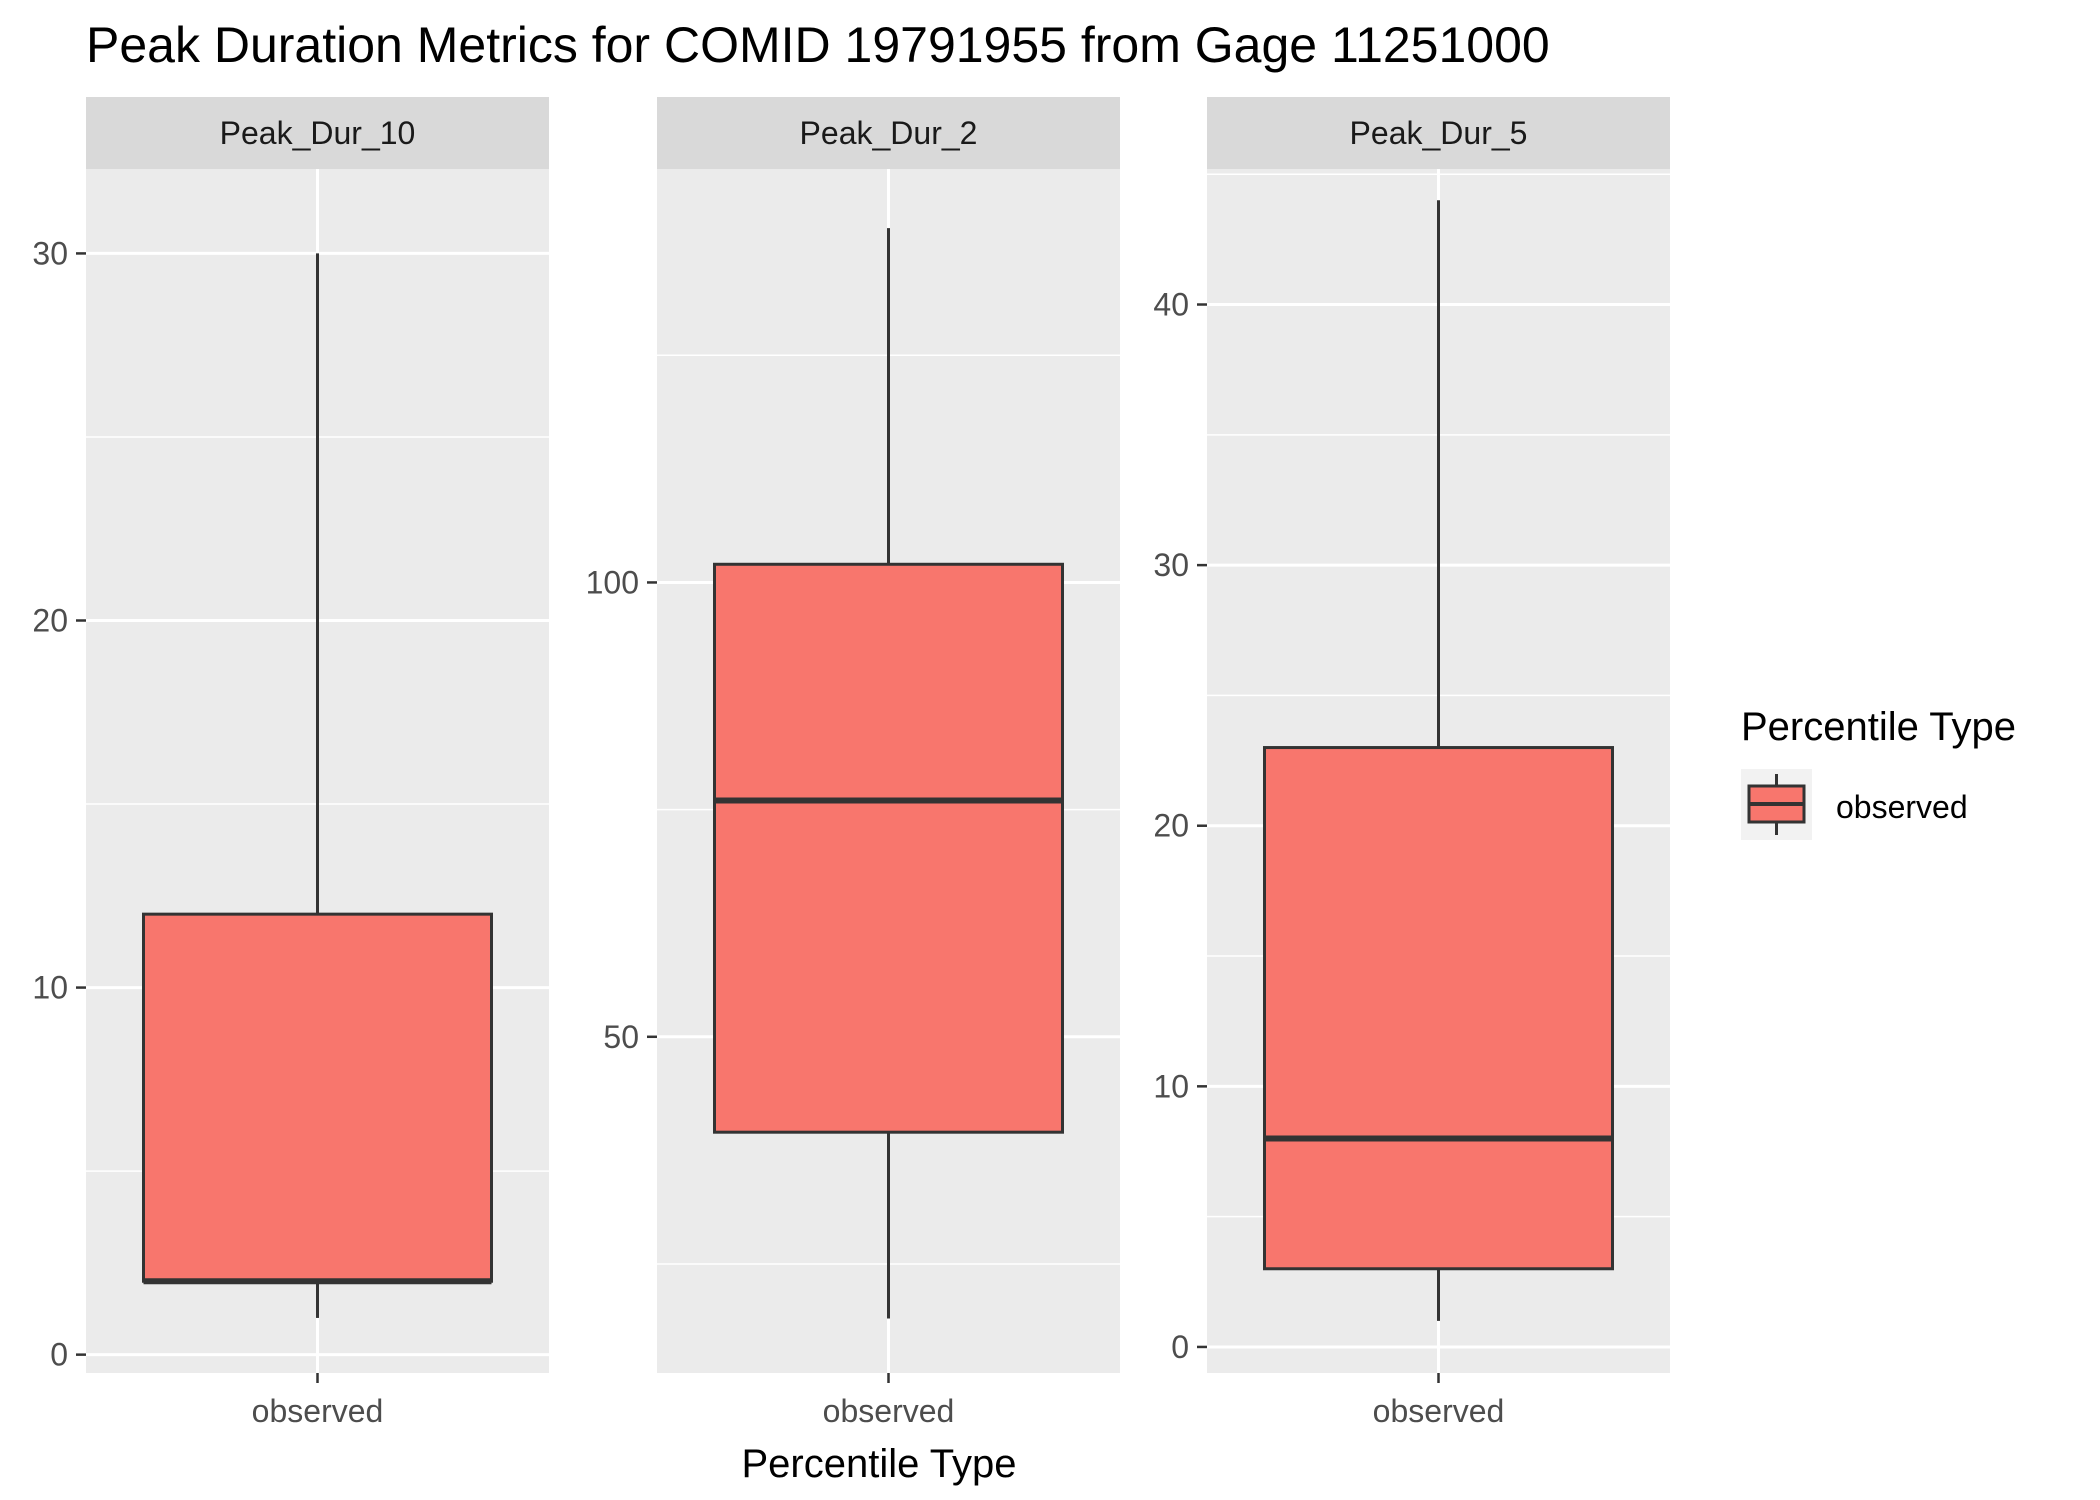 This screenshot has width=2100, height=1500. I want to click on facet-strip-label: Peak_Dur_5, so click(1439, 133).